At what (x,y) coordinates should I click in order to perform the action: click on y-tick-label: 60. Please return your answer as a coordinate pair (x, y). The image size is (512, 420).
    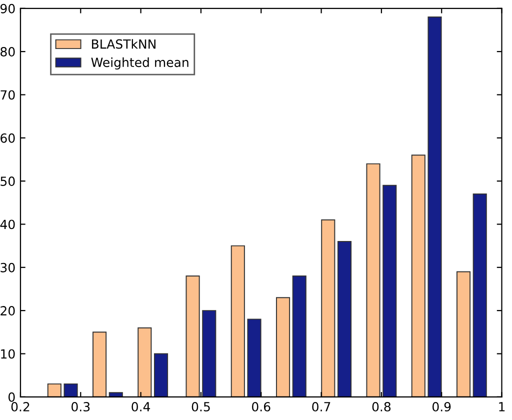
    Looking at the image, I should click on (7, 138).